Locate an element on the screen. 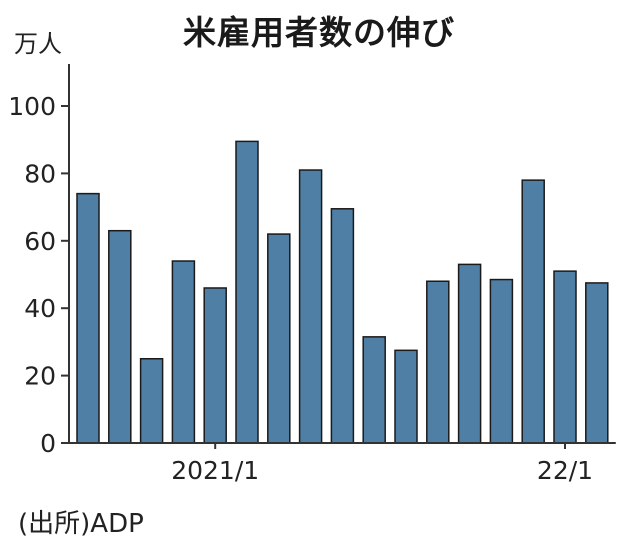 The width and height of the screenshot is (638, 548). chart-title: 米雇用者数の伸び is located at coordinates (319, 32).